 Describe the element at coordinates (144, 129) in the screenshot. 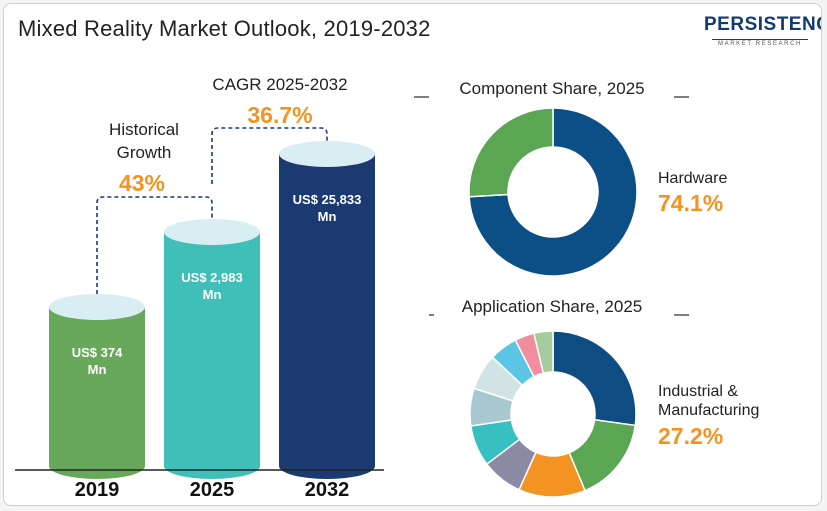

I see `historical-label: Historical` at that location.